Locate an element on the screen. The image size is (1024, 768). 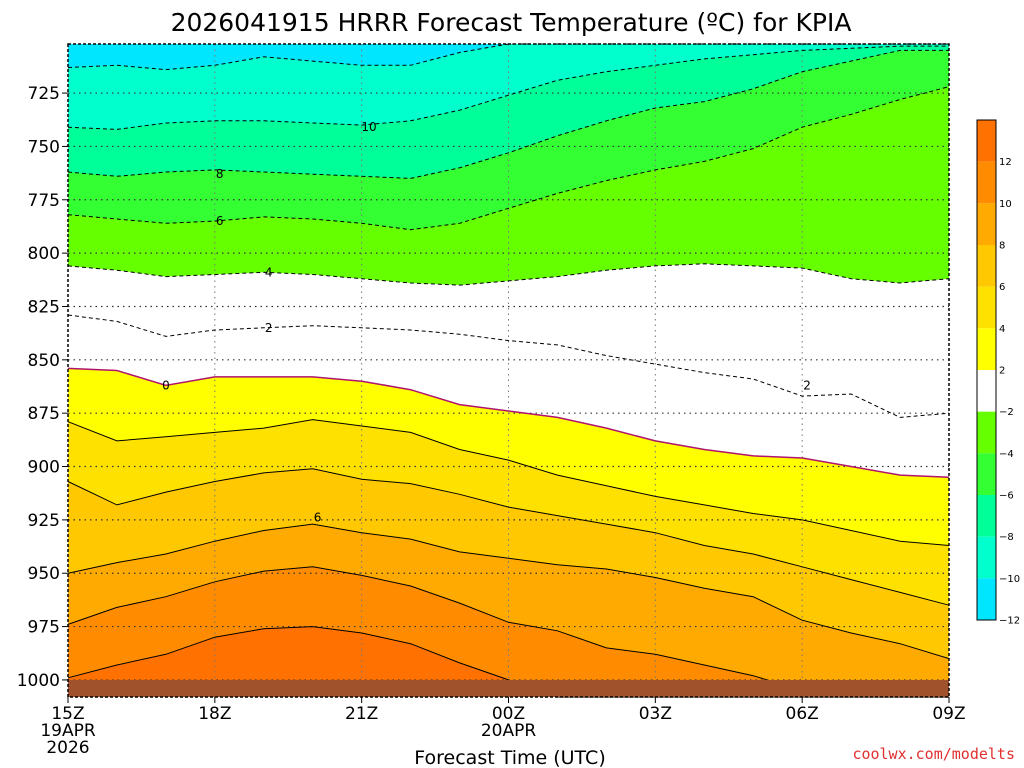
contour-line--4 is located at coordinates (508, 274).